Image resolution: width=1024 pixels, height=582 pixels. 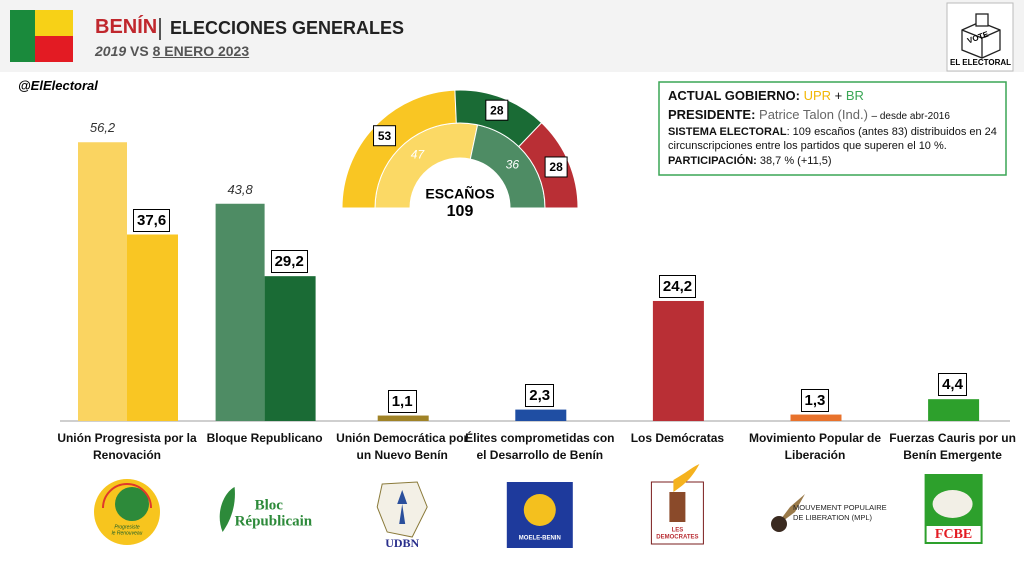 What do you see at coordinates (126, 27) in the screenshot?
I see `country: BENÍN` at bounding box center [126, 27].